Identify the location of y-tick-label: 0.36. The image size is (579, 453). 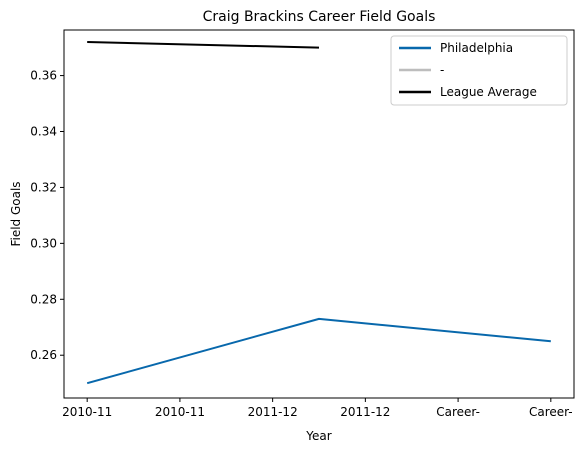
(43, 76).